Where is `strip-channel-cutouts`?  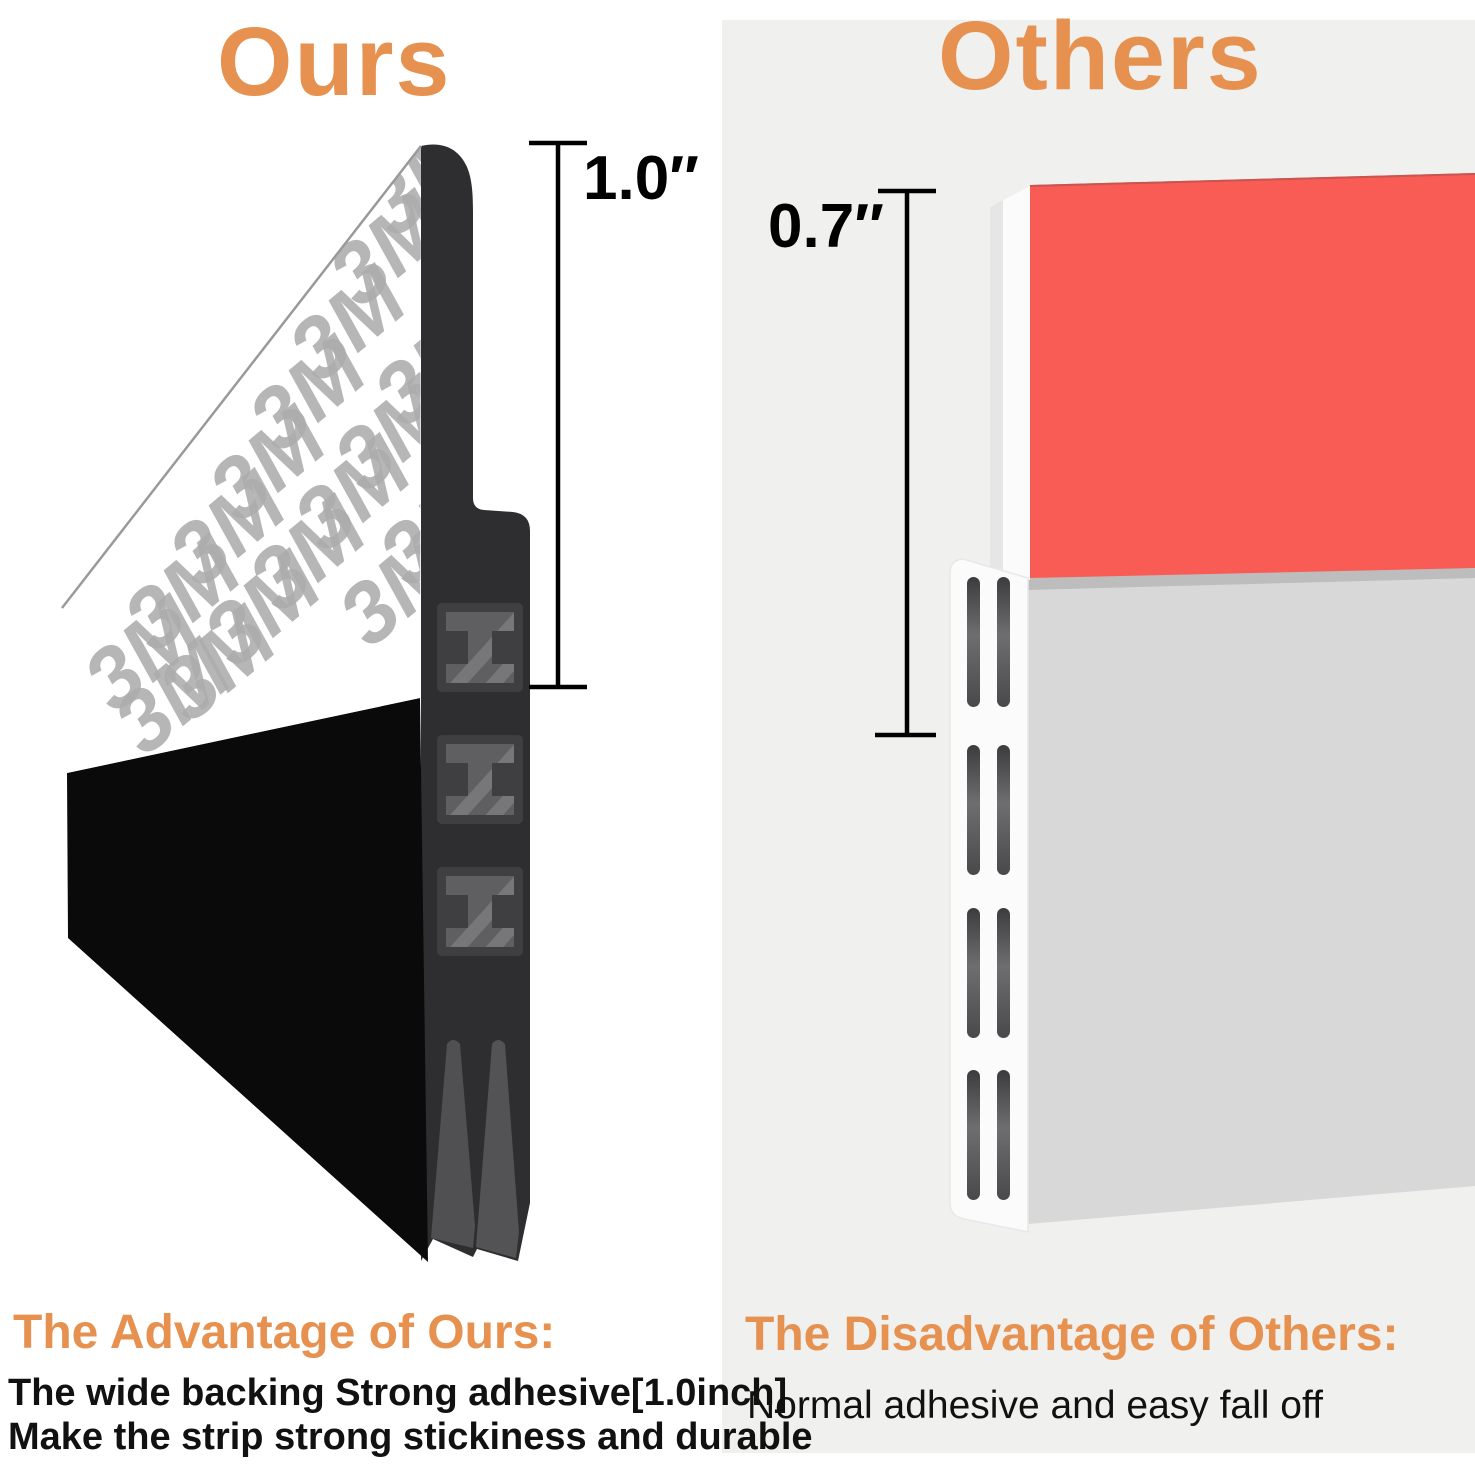 strip-channel-cutouts is located at coordinates (501, 787).